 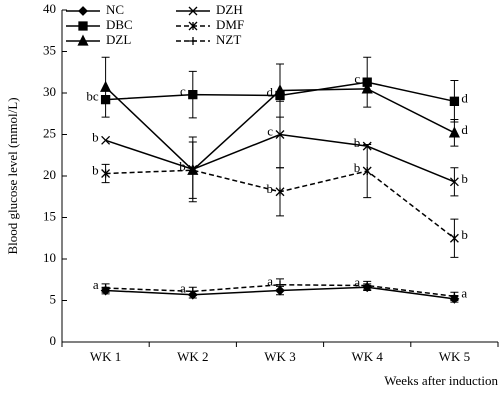 I want to click on series-line, so click(x=280, y=290).